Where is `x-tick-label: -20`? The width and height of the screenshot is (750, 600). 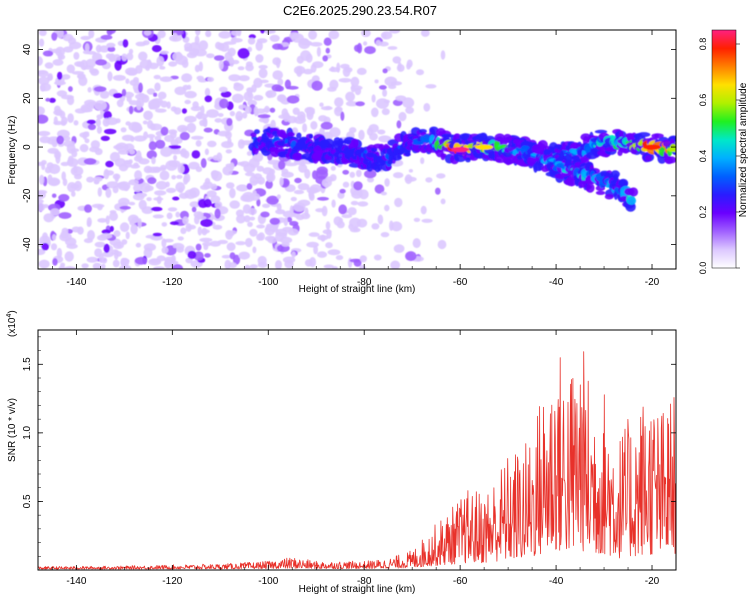
x-tick-label: -20 is located at coordinates (652, 282).